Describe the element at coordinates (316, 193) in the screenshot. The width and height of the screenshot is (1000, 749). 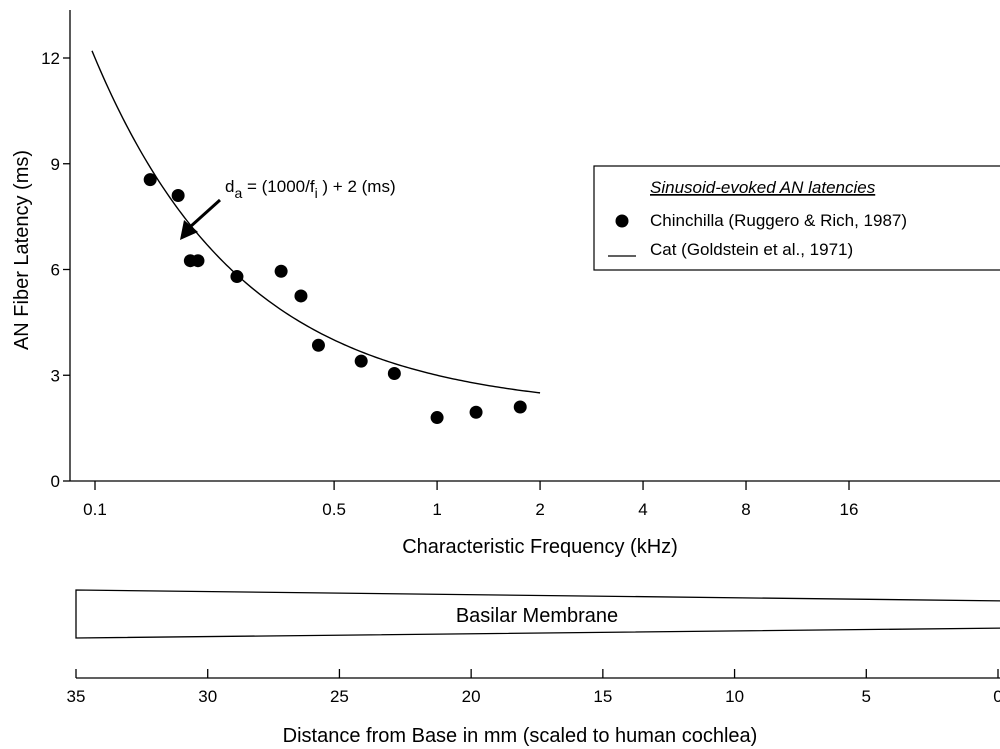
I see `formula-sub-i: i` at that location.